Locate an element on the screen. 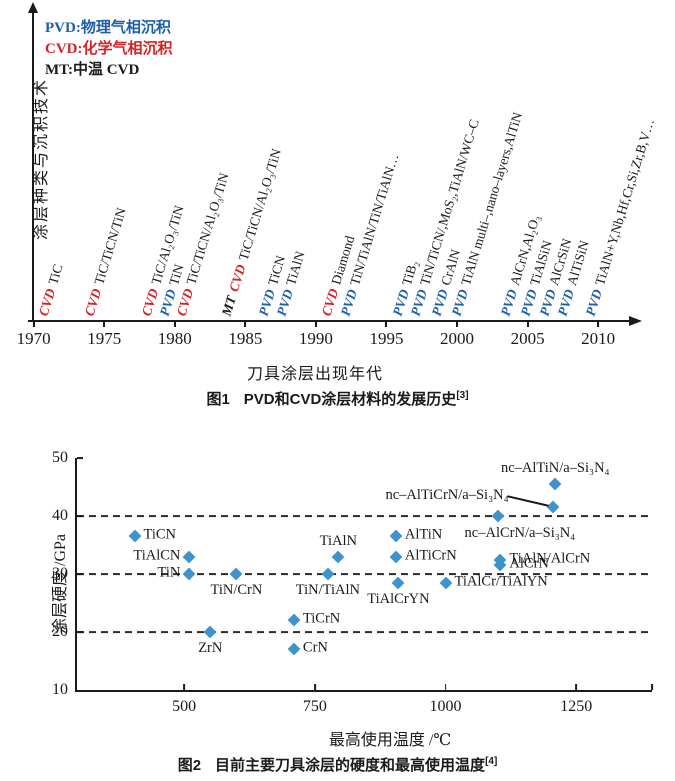 This screenshot has width=675, height=781. legend-line: CVD:化学气相沉积 is located at coordinates (109, 49).